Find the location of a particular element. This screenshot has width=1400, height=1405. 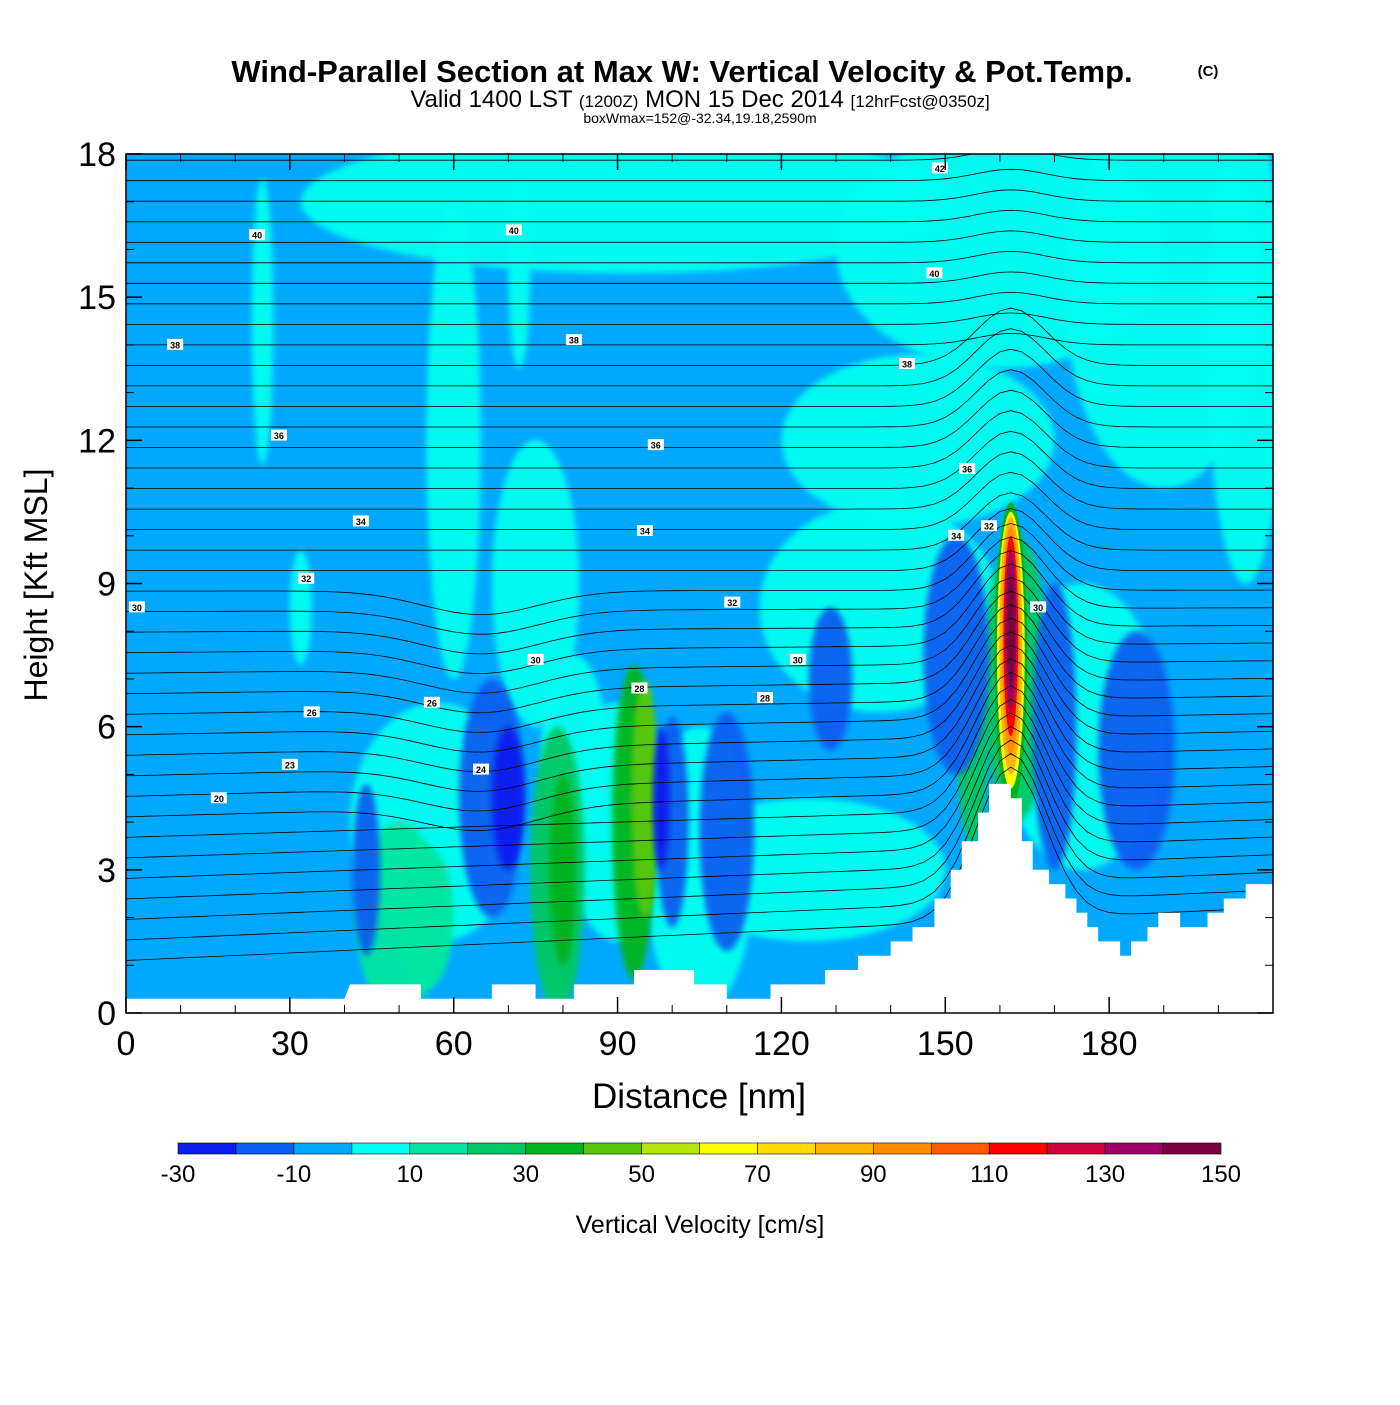

theta-label-20: 38 is located at coordinates (175, 344).